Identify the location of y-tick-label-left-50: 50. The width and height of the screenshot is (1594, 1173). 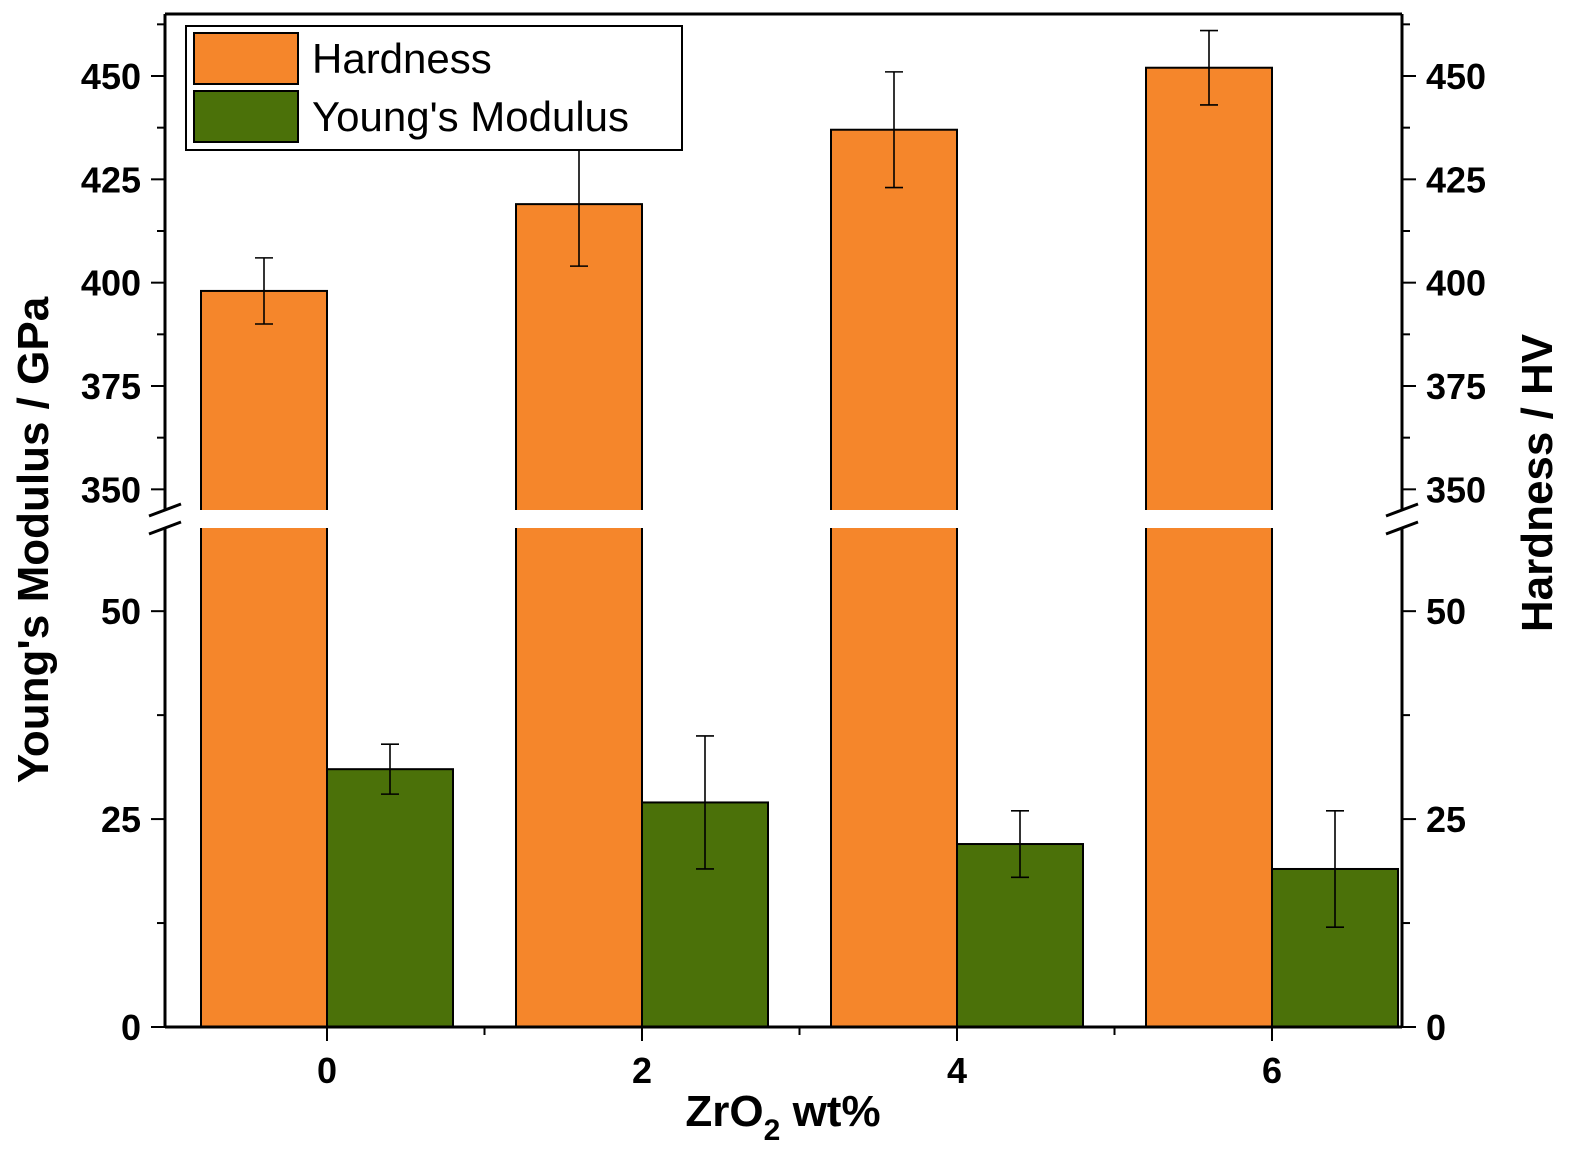
(121, 611).